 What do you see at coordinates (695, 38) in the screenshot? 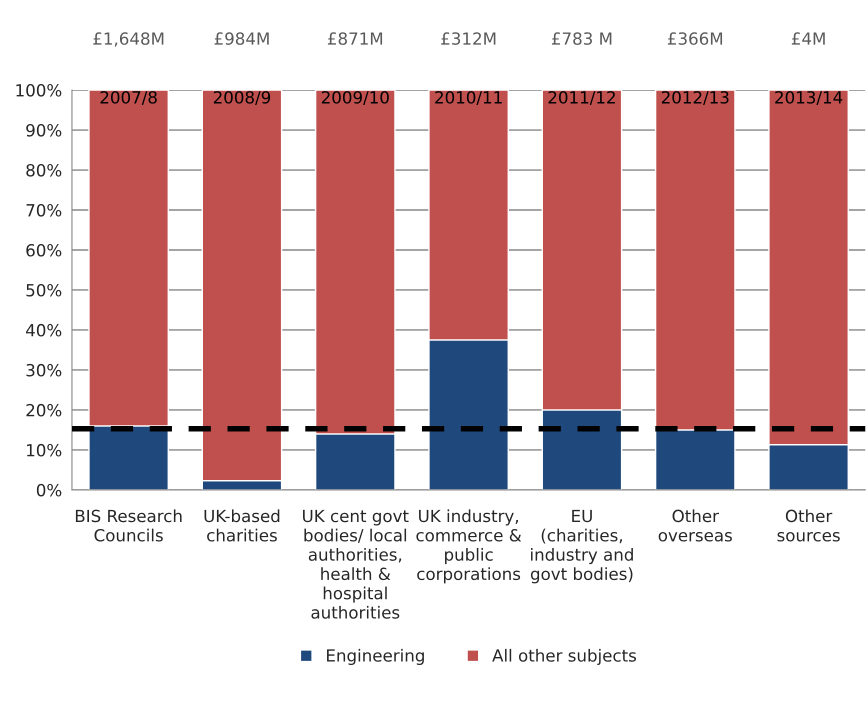
I see `text: £366M` at bounding box center [695, 38].